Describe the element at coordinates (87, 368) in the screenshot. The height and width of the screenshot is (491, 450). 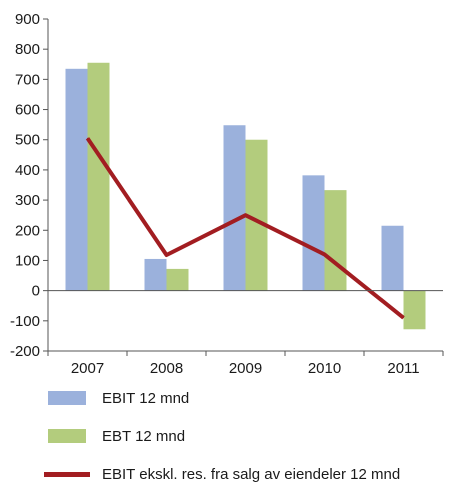
I see `x-tick-label-2007: 2007` at that location.